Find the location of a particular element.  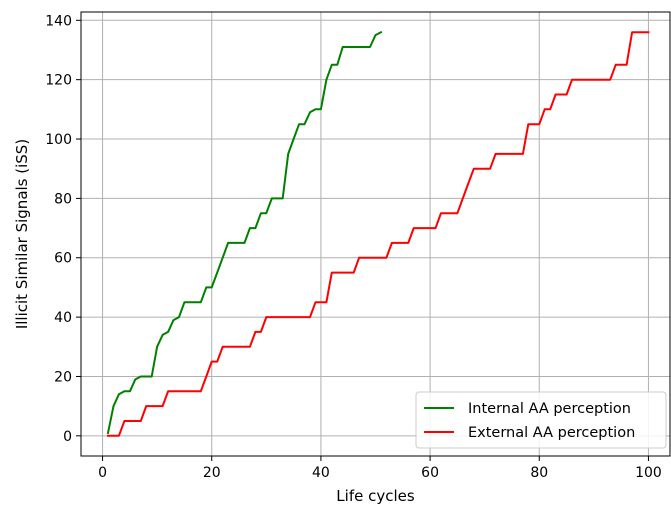

x-tick-label: 80 is located at coordinates (539, 473).